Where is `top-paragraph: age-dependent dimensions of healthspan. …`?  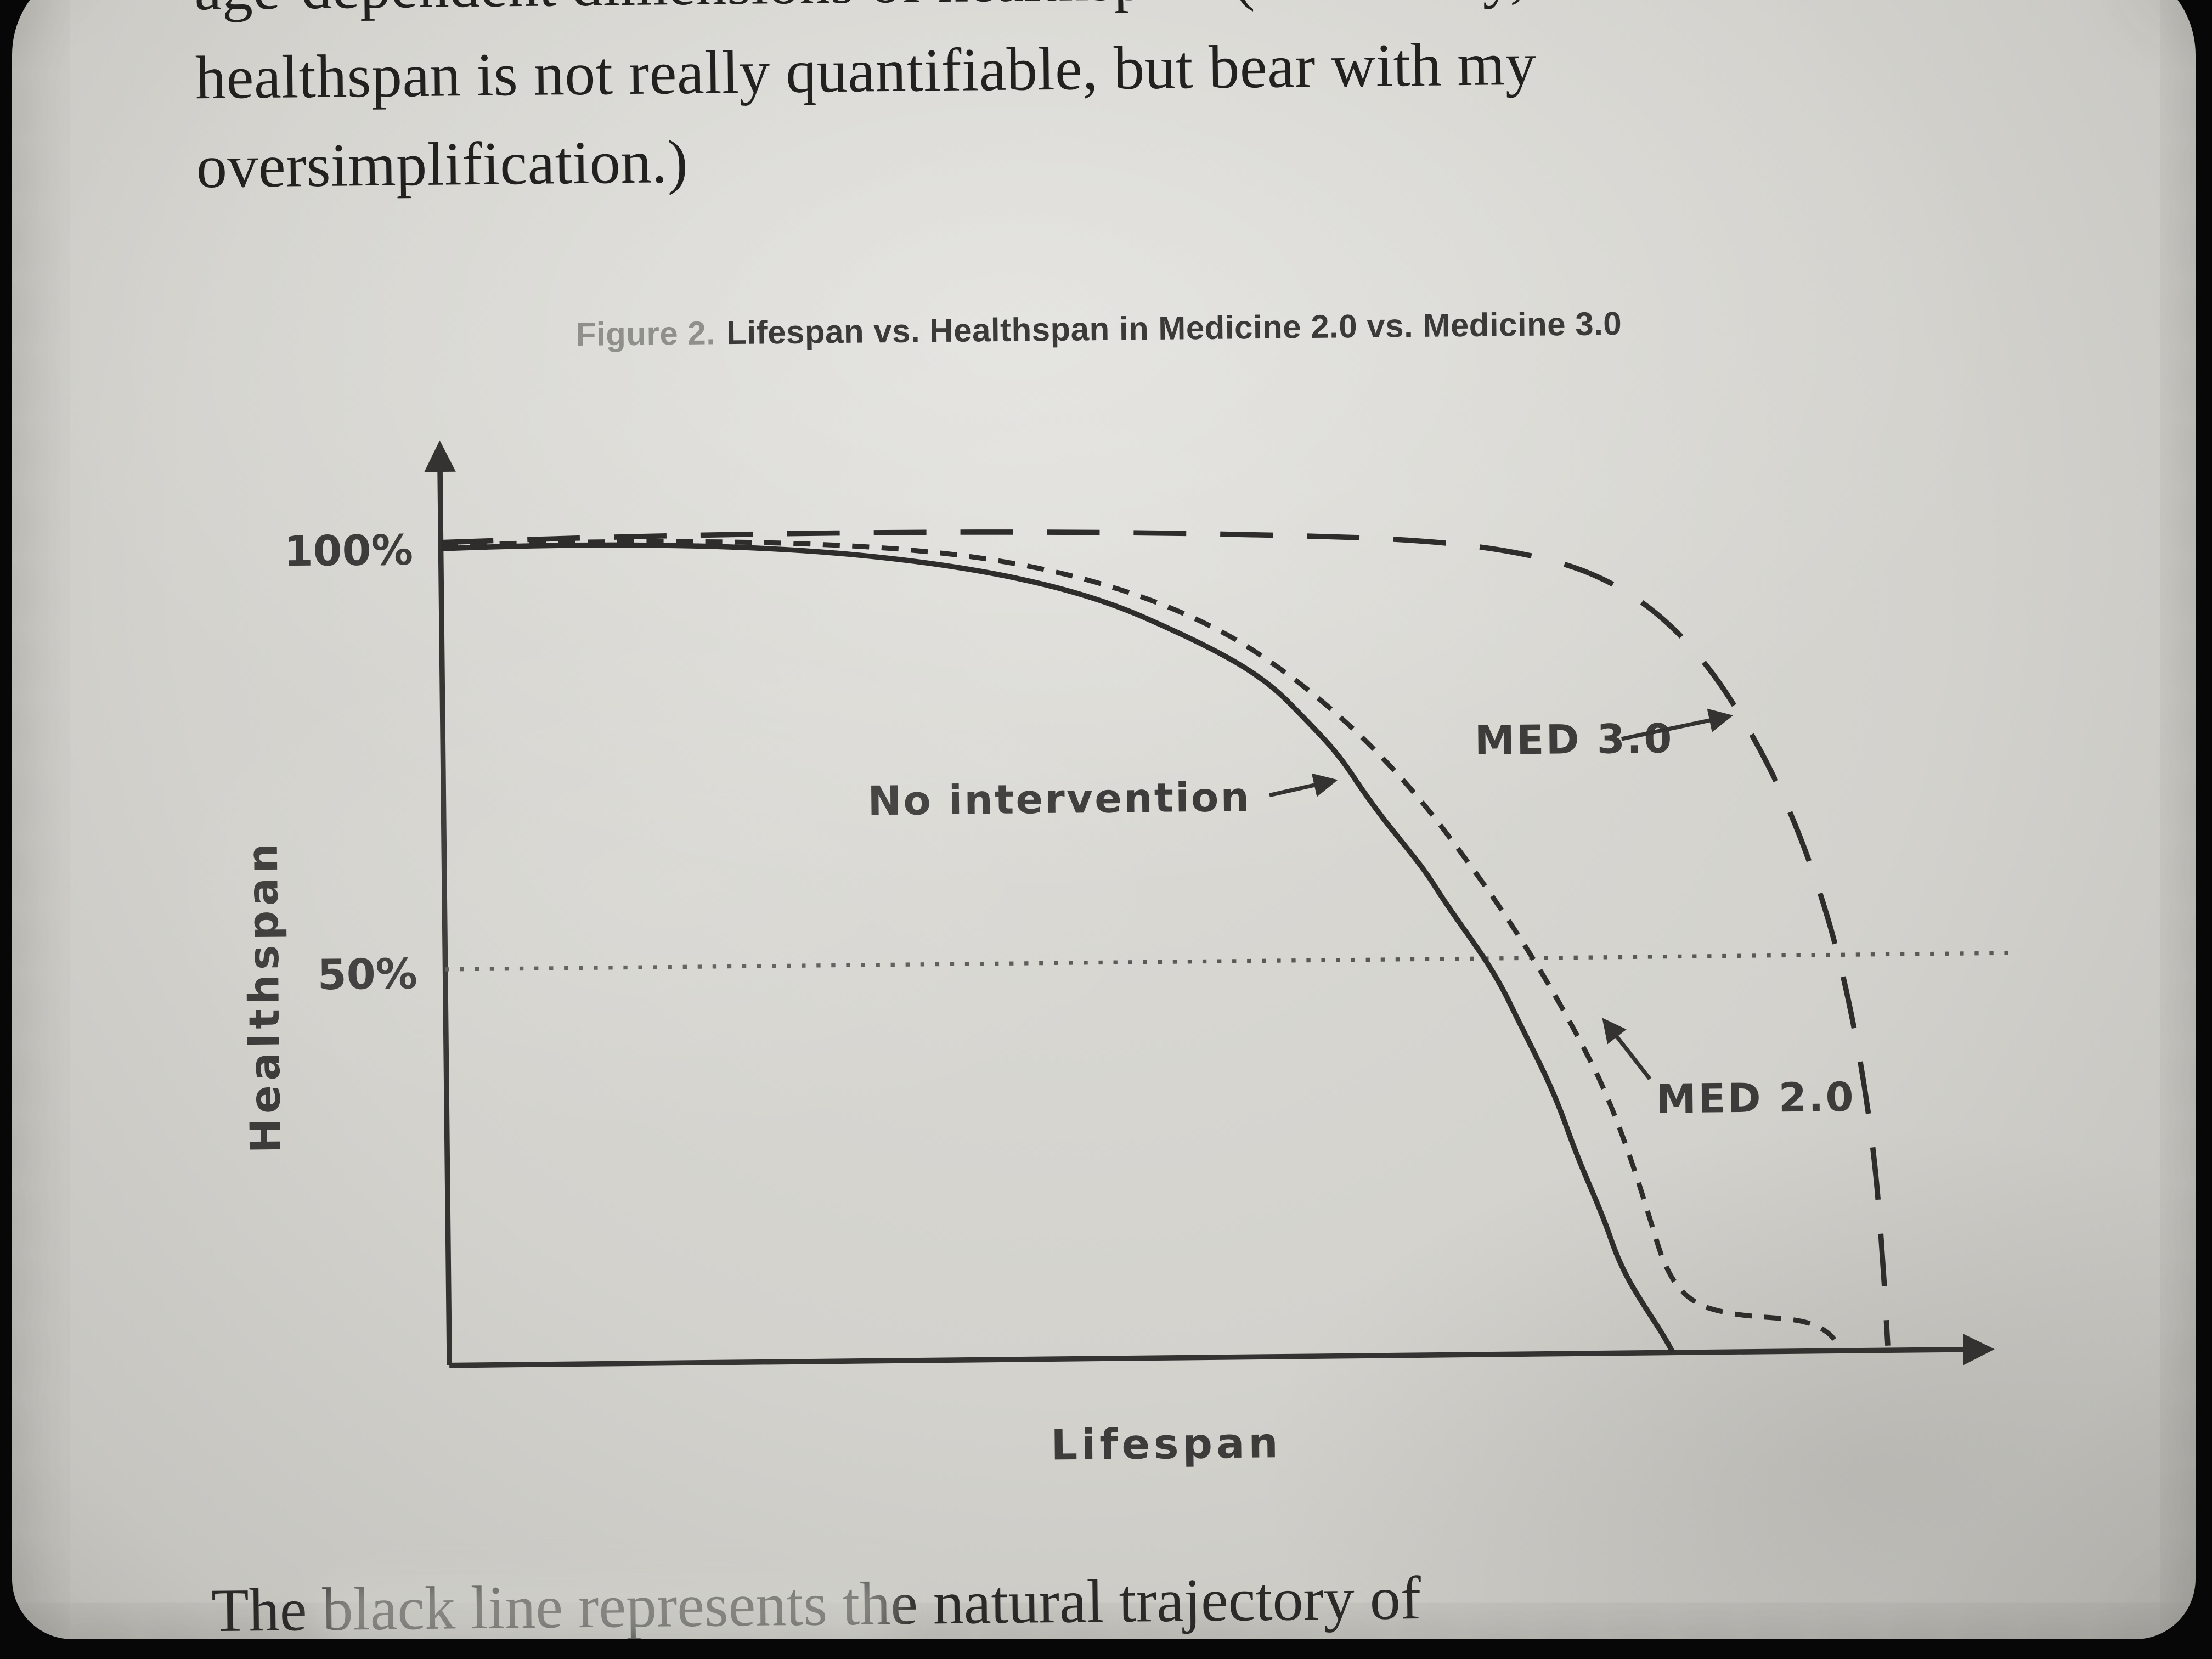
top-paragraph: age-dependent dimensions of healthspan. … is located at coordinates (1128, 105).